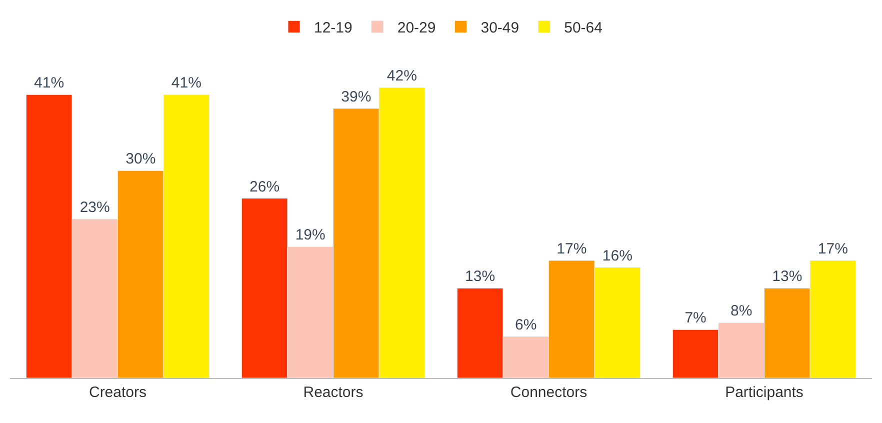  What do you see at coordinates (95, 207) in the screenshot?
I see `data-label: 23%` at bounding box center [95, 207].